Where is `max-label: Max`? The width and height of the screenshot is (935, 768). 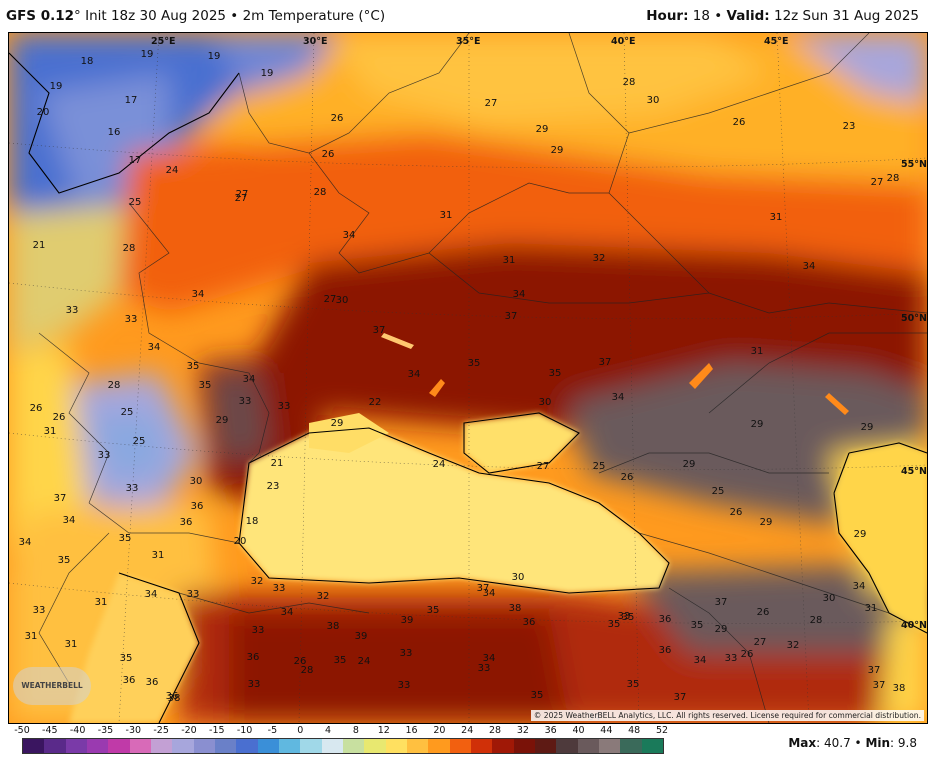
max-label: Max is located at coordinates (802, 743).